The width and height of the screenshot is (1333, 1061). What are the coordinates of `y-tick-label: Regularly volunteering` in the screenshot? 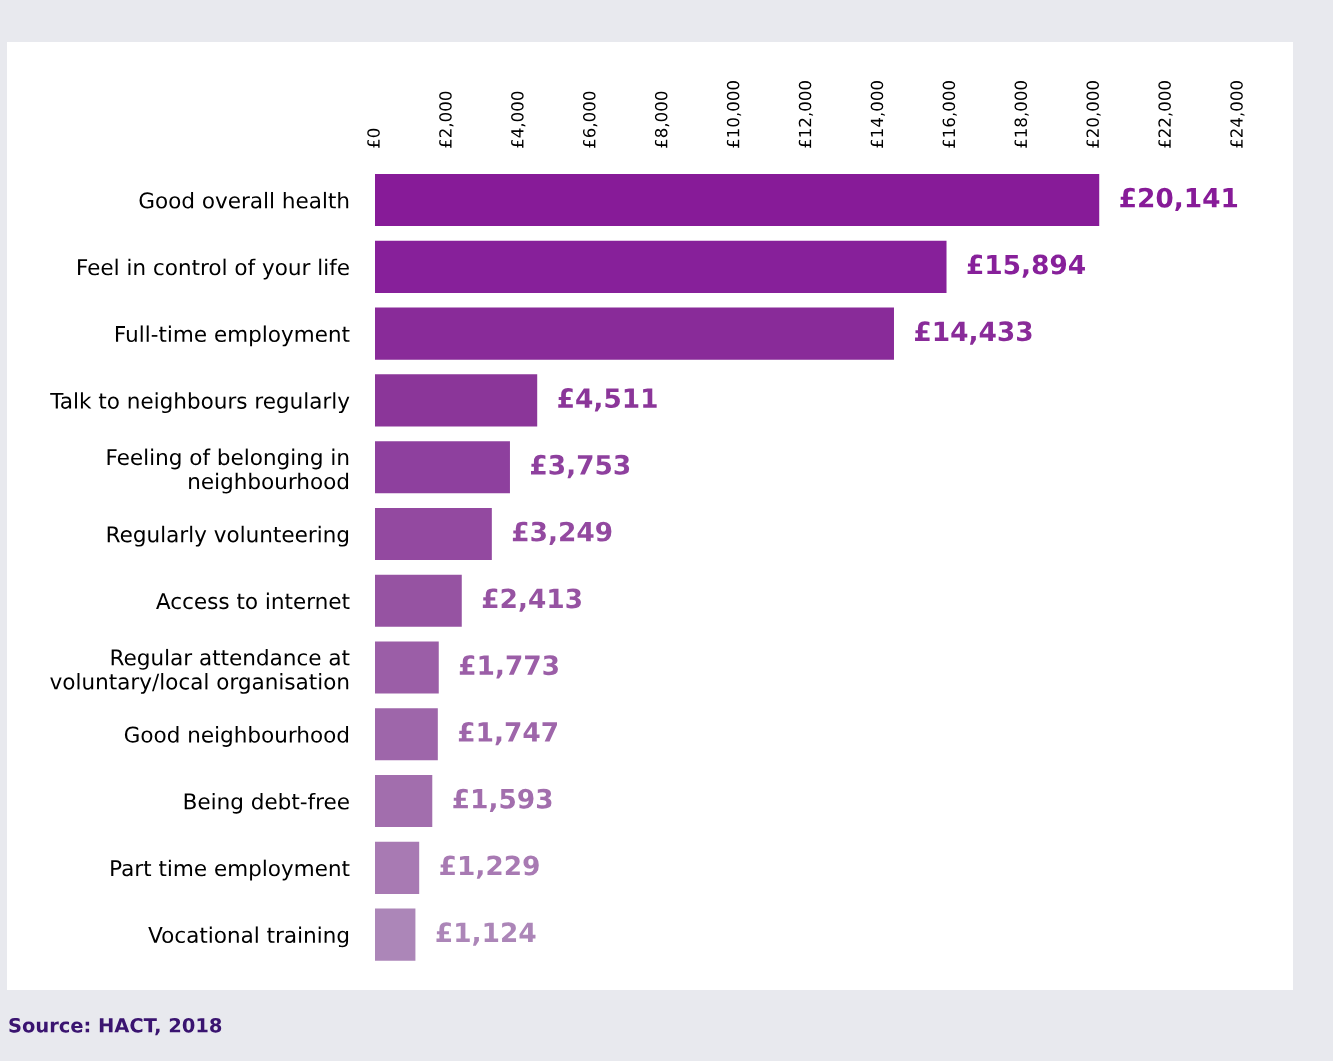 It's located at (228, 536).